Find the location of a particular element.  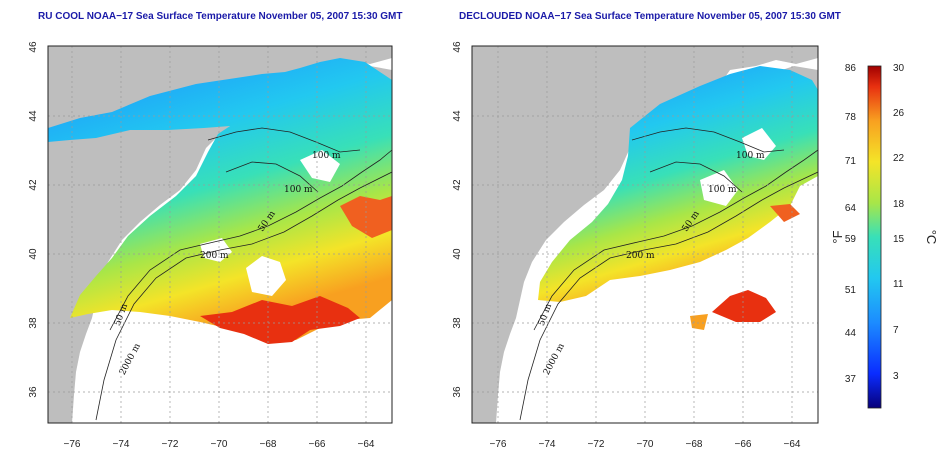

celsius-tick: 7 is located at coordinates (896, 330).